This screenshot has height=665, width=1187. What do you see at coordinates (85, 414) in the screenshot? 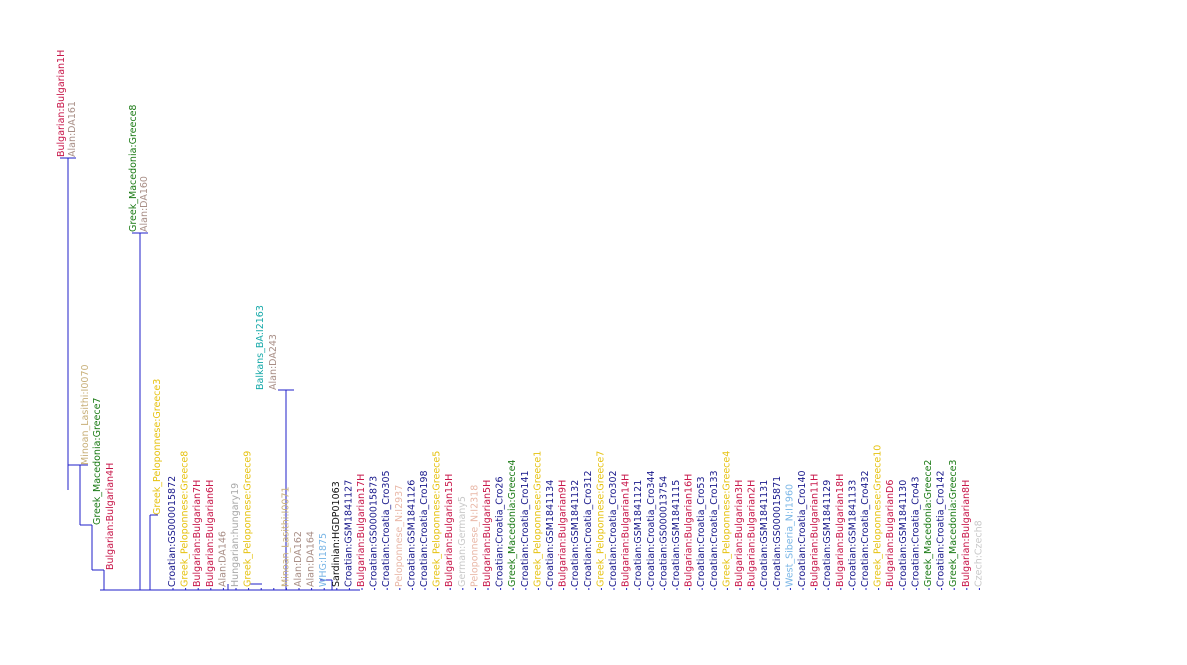
I see `tip-label: Minoan_Lasithi:I0070` at bounding box center [85, 414].